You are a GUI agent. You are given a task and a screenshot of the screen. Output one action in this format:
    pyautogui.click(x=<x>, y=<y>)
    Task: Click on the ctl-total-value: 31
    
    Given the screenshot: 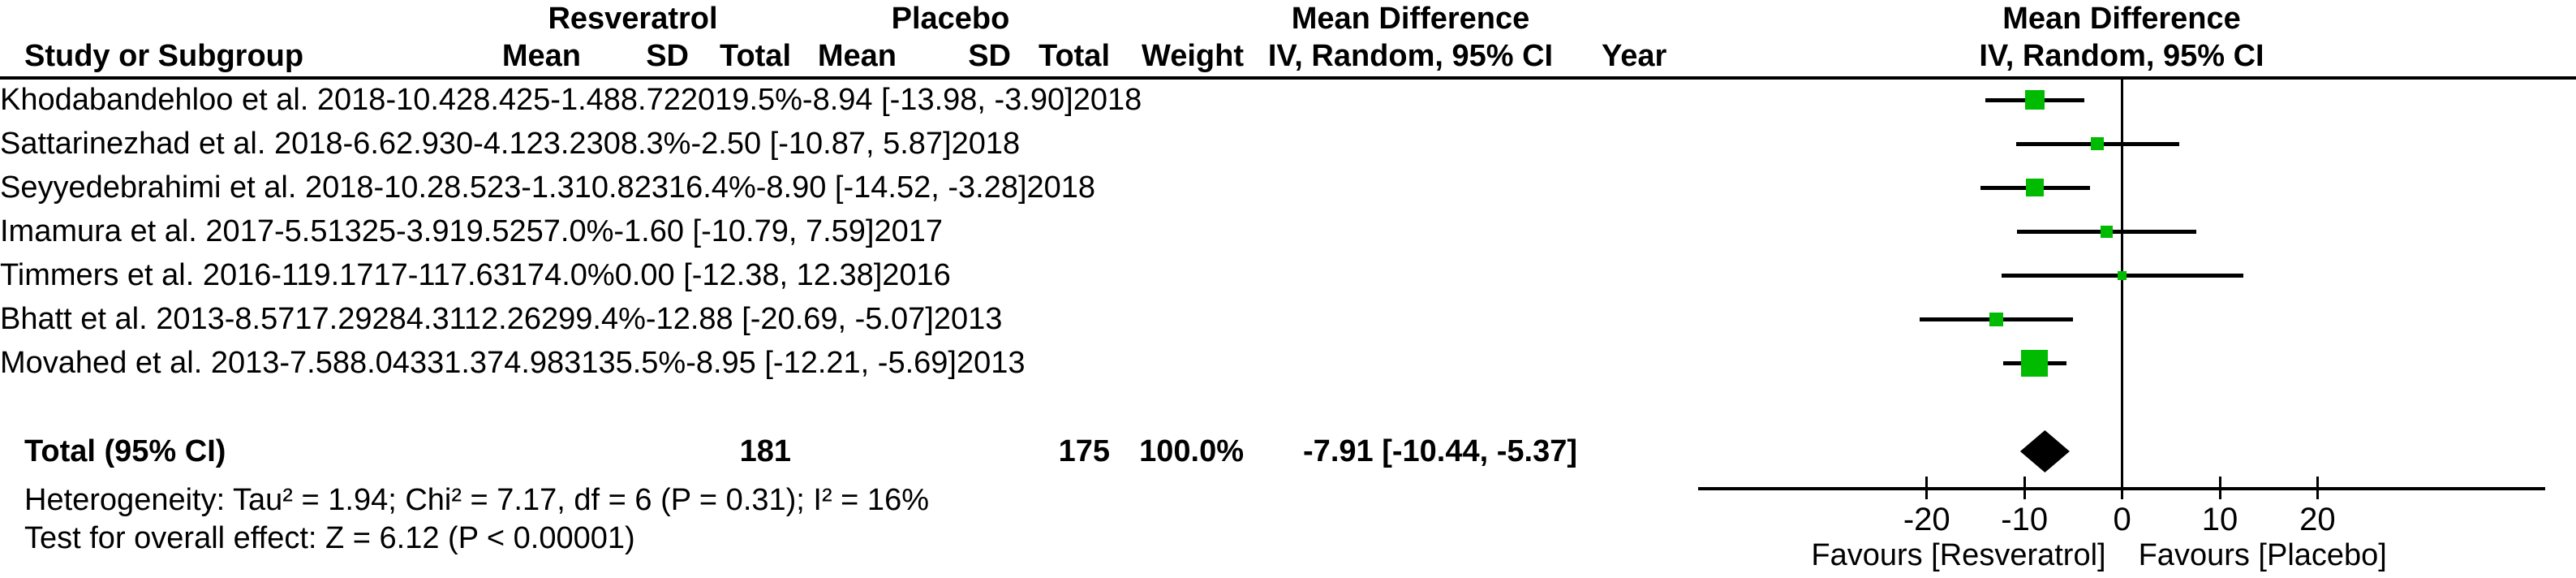 What is the action you would take?
    pyautogui.click(x=581, y=363)
    